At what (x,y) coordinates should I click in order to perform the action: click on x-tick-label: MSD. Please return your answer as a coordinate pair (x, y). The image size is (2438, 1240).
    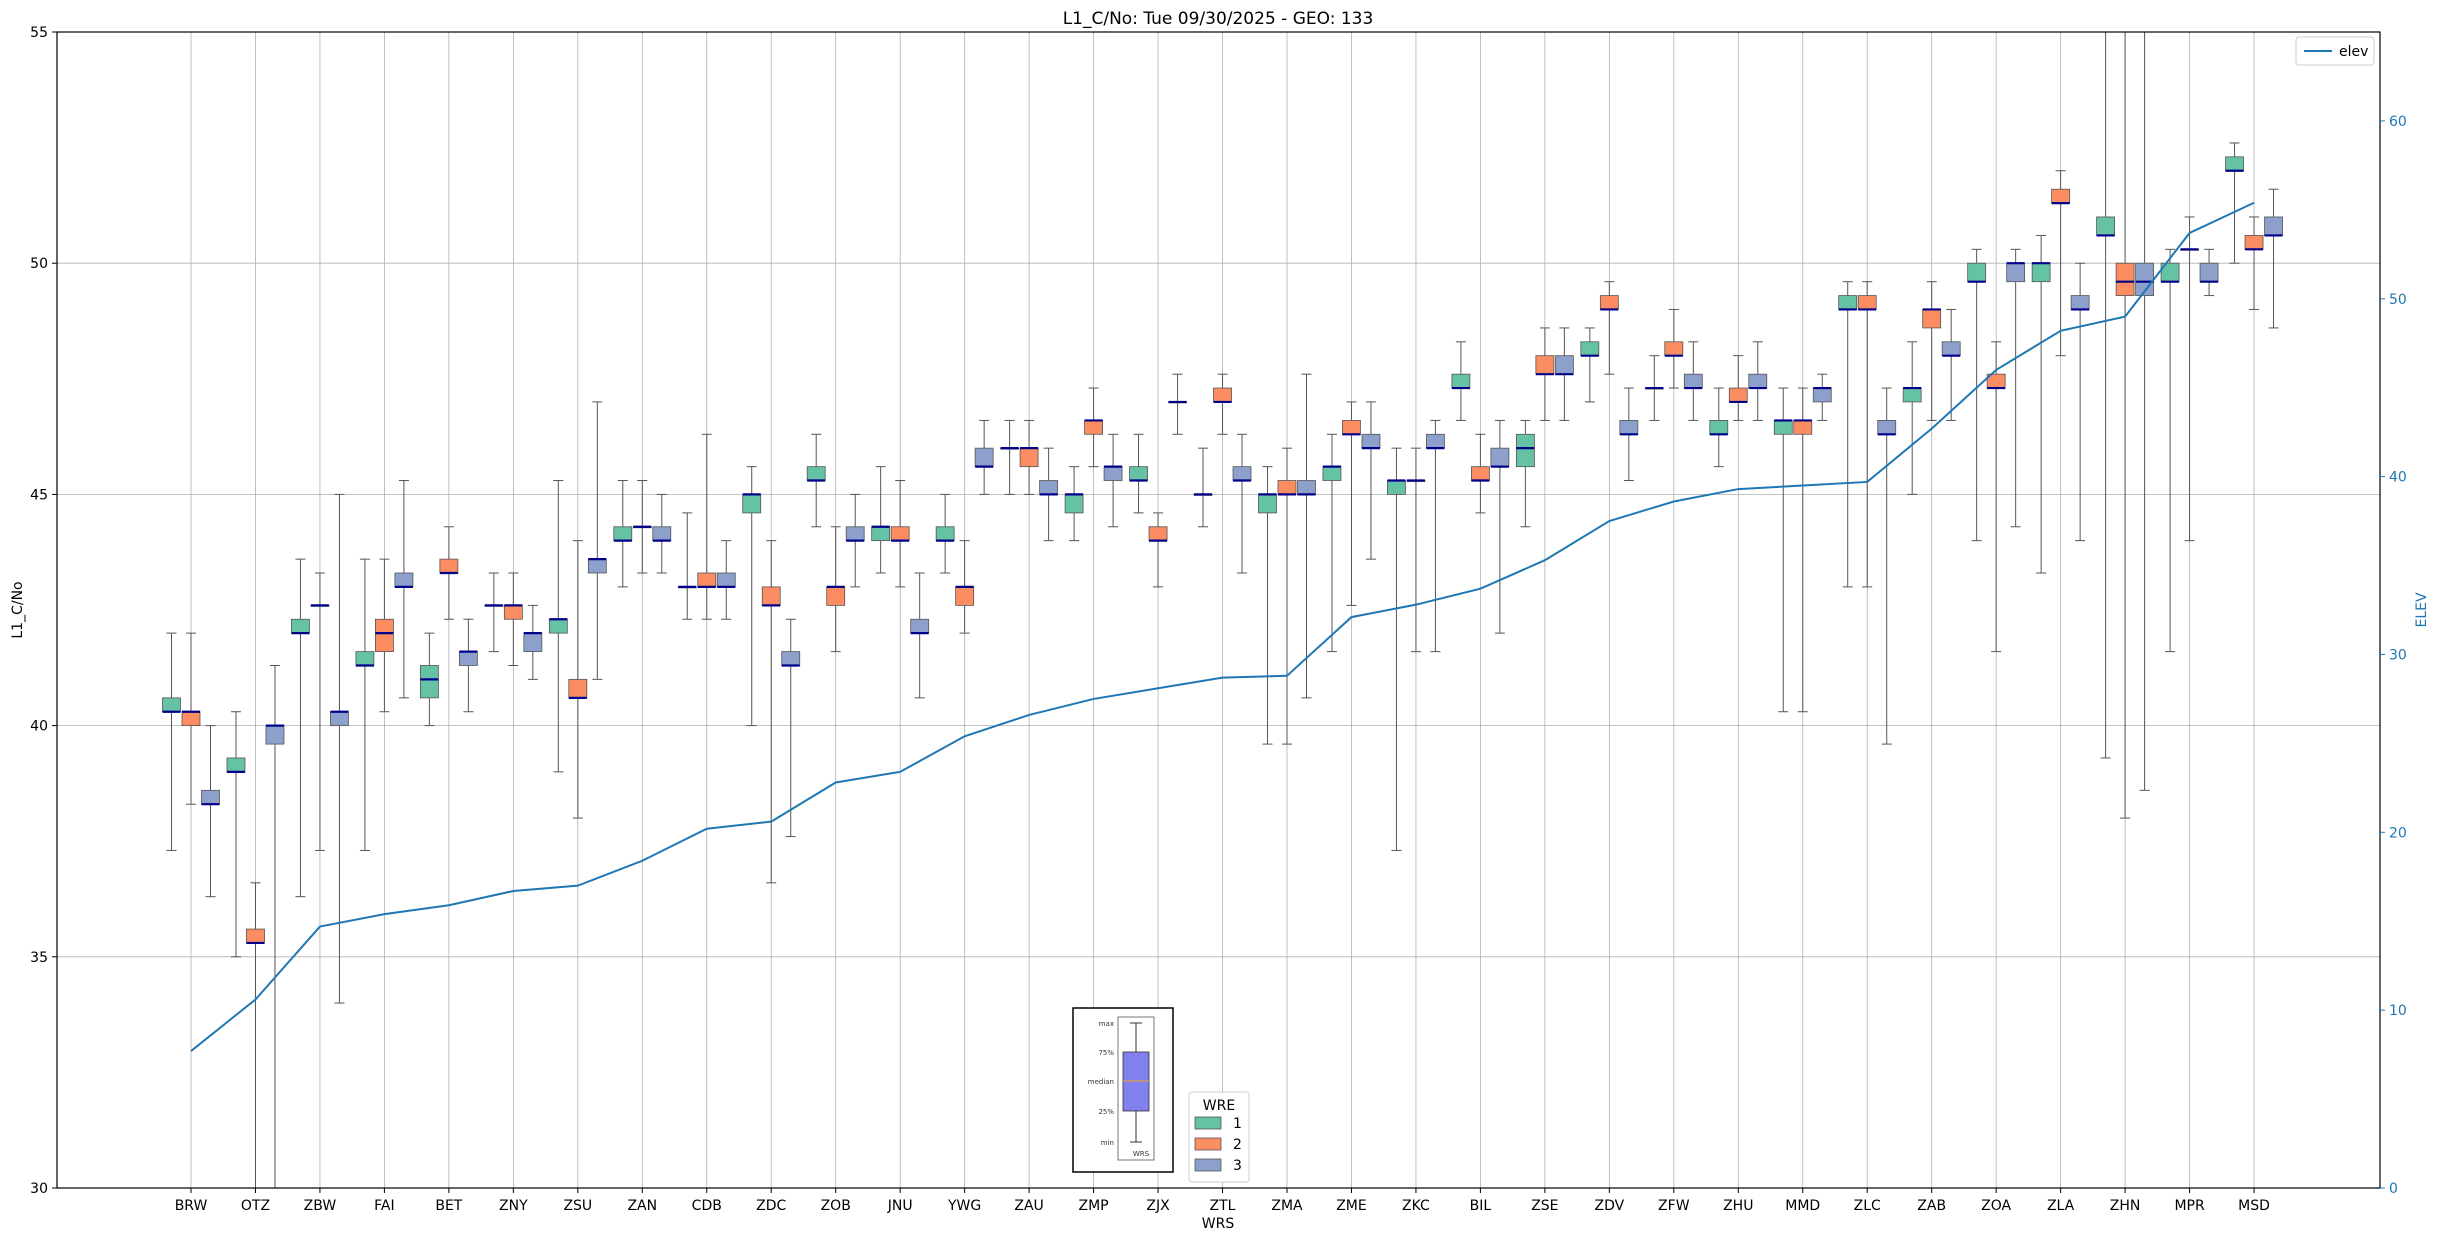
    Looking at the image, I should click on (2254, 1206).